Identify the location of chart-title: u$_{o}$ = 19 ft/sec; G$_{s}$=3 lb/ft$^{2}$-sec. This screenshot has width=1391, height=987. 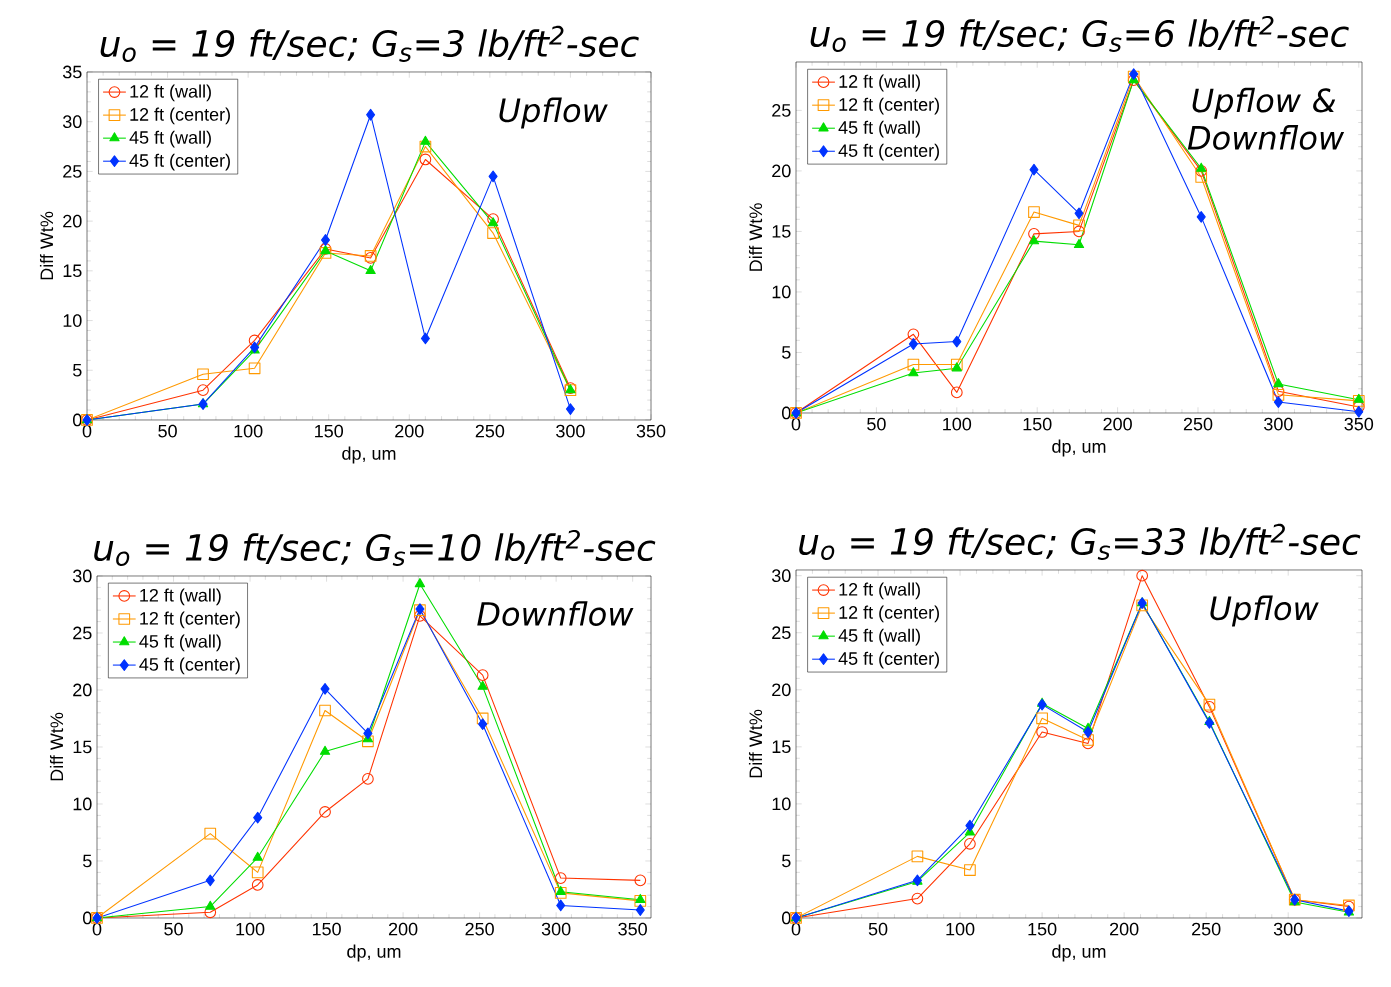
(369, 43).